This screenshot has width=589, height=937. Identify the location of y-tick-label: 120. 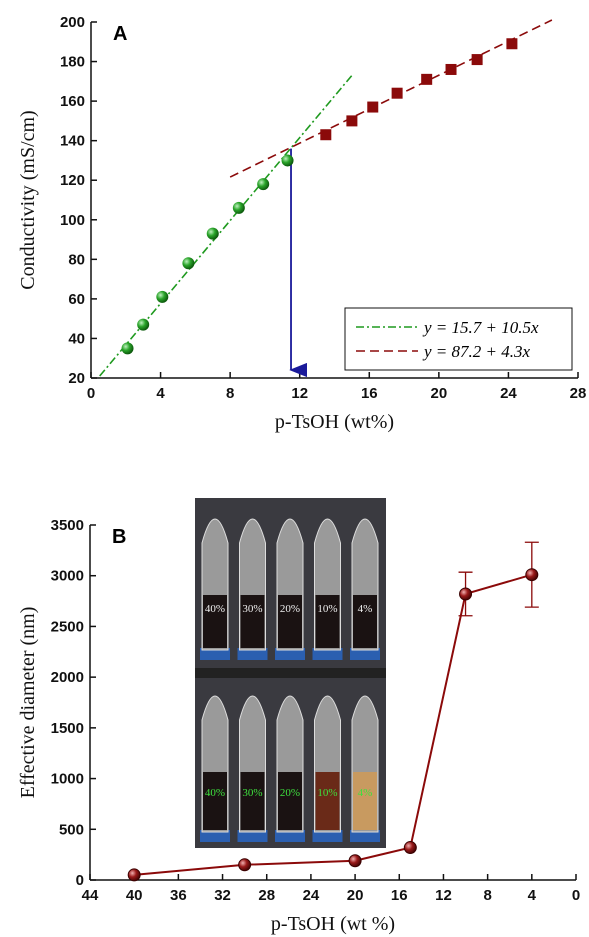
(72, 180).